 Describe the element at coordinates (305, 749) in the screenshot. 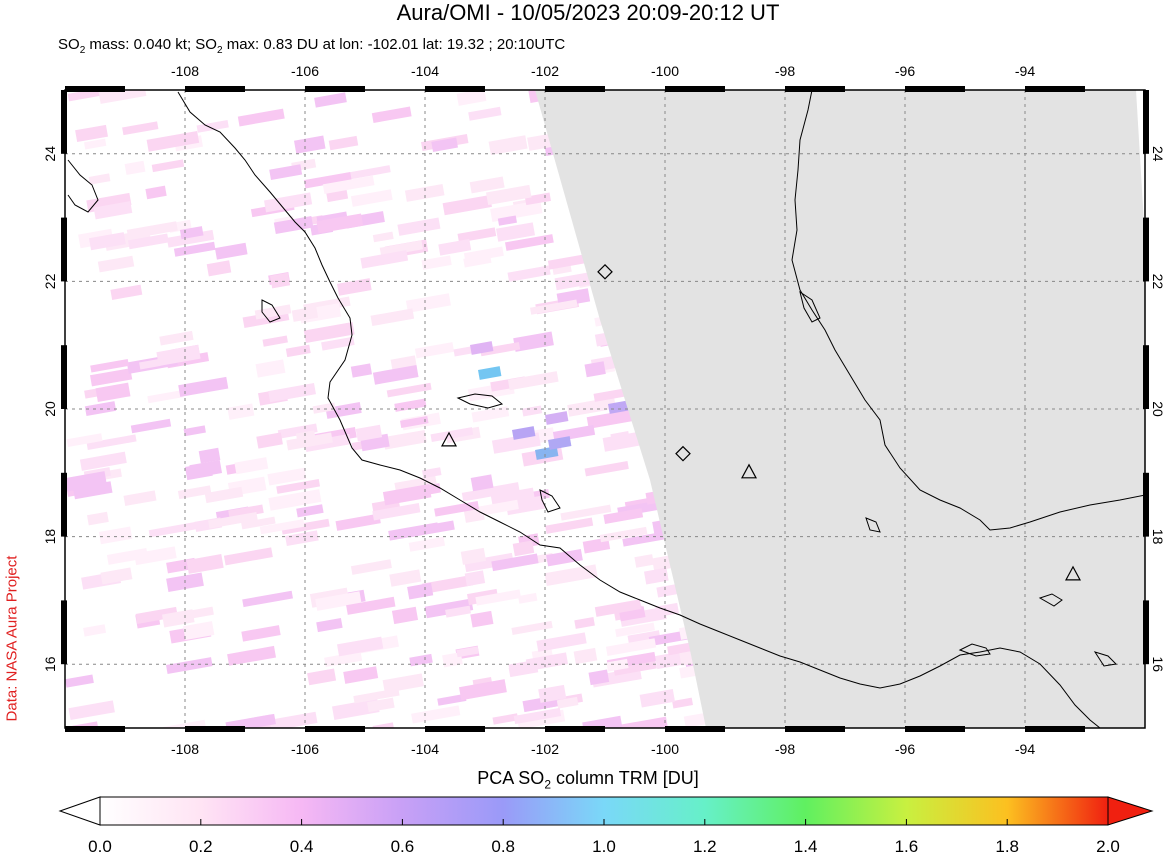

I see `lon-label-bottom: -106` at that location.